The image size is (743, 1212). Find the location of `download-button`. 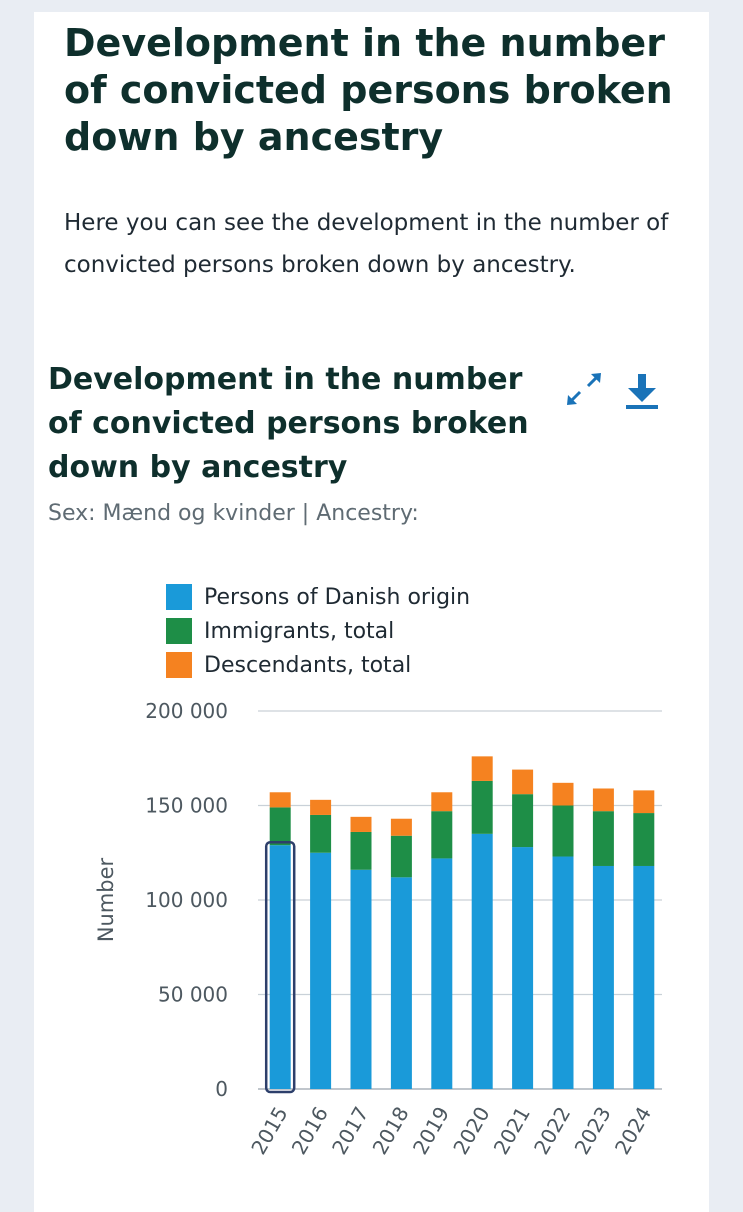

download-button is located at coordinates (642, 392).